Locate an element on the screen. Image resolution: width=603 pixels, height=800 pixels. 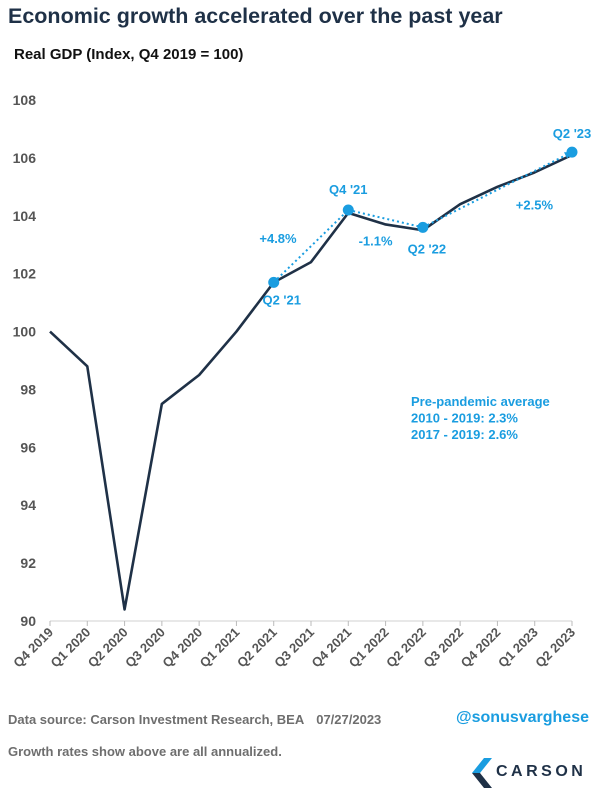
x-tick-label: Q2 2021 is located at coordinates (257, 648).